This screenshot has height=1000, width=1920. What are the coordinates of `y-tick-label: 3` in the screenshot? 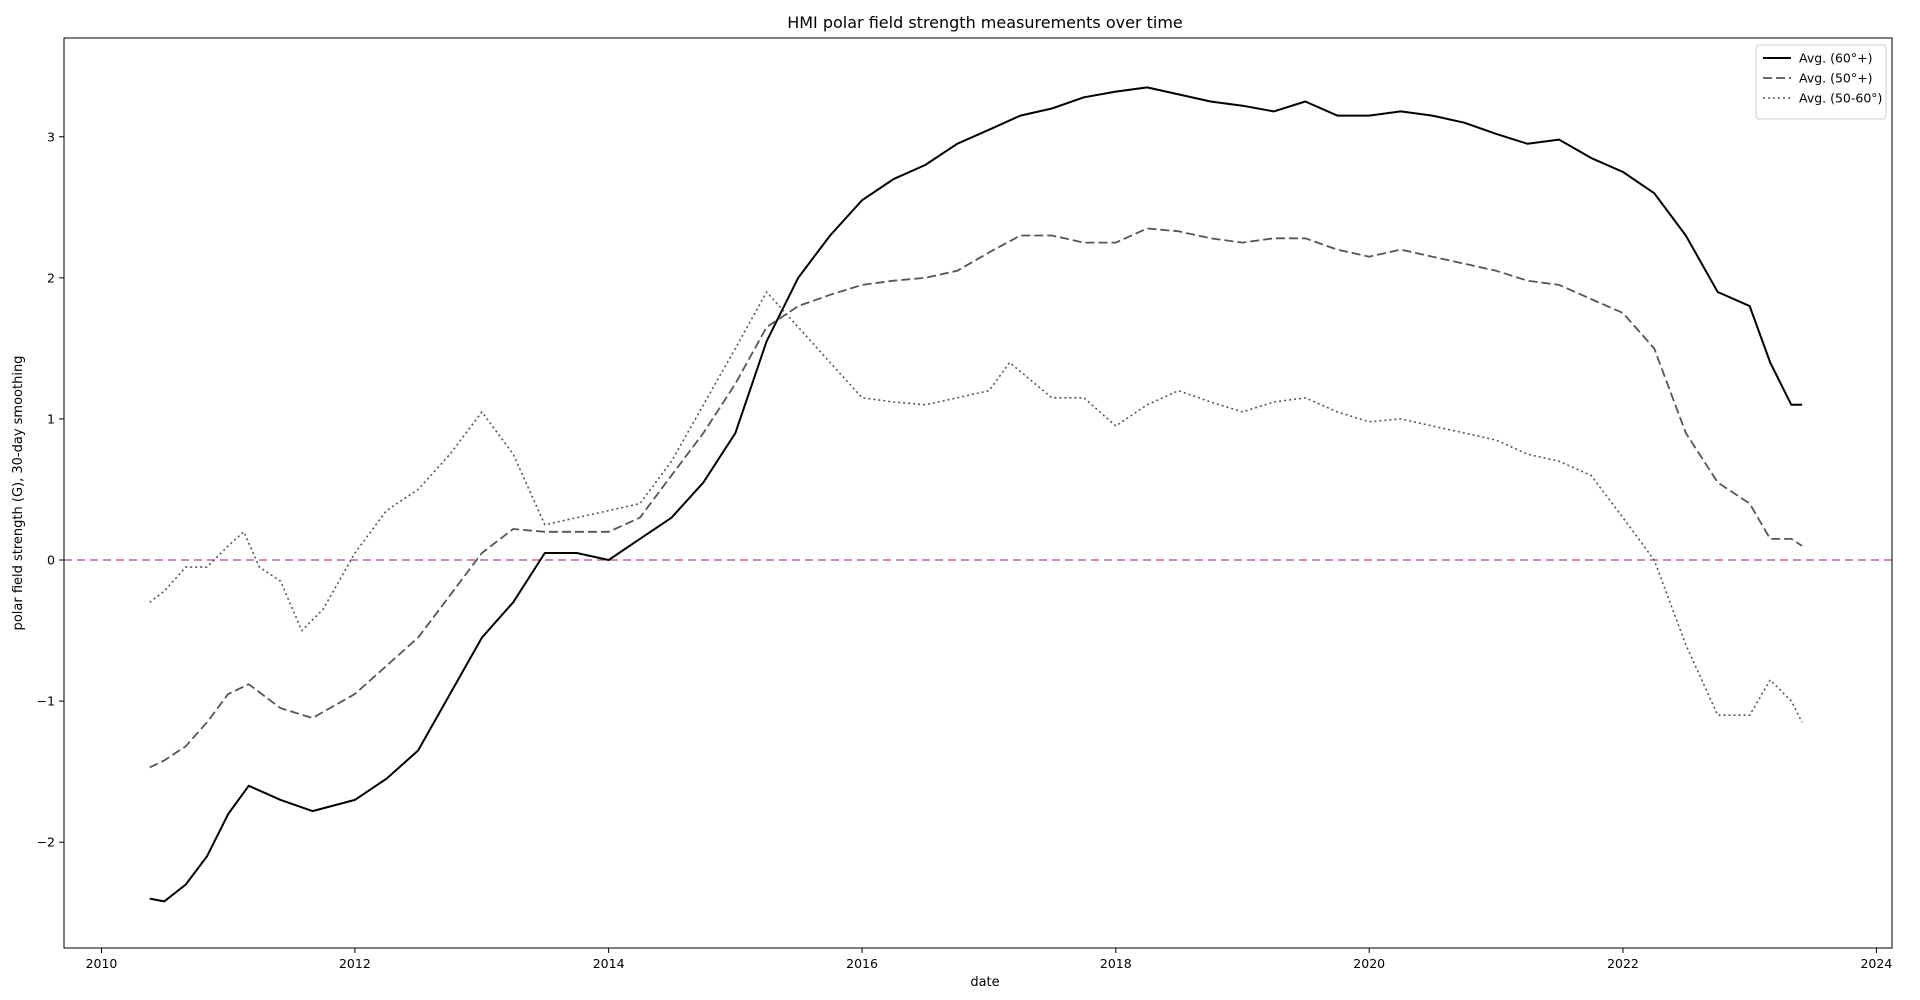 It's located at (51, 136).